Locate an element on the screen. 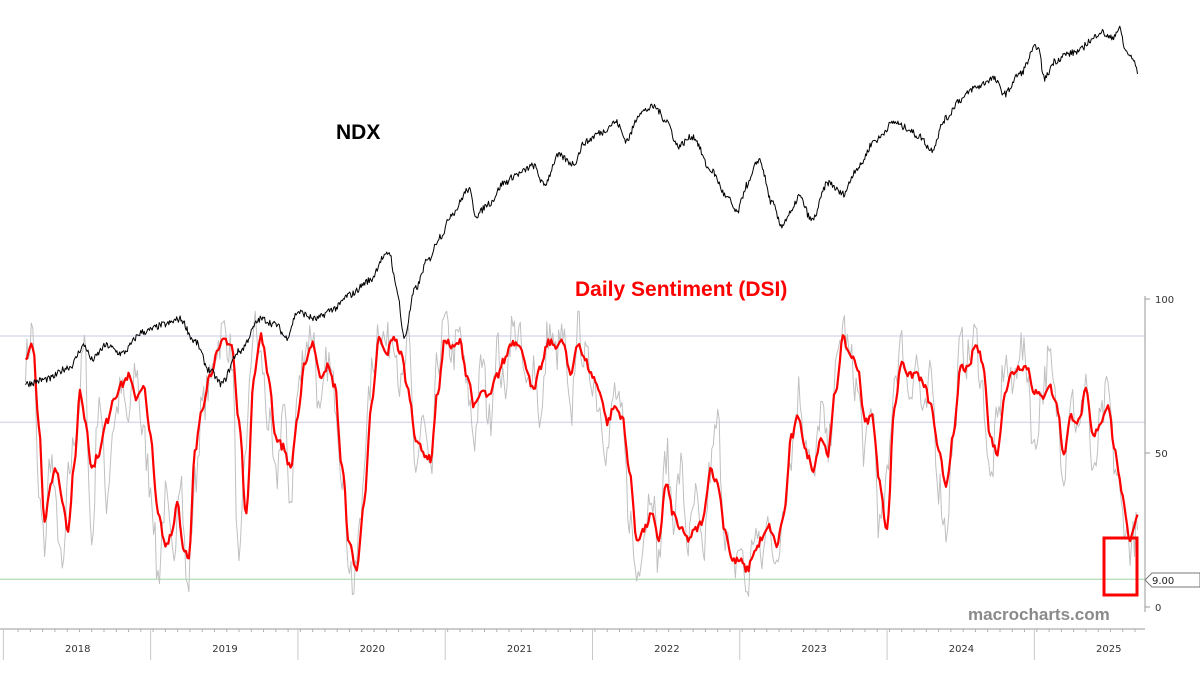  x-tick-2020: 2020 is located at coordinates (372, 649).